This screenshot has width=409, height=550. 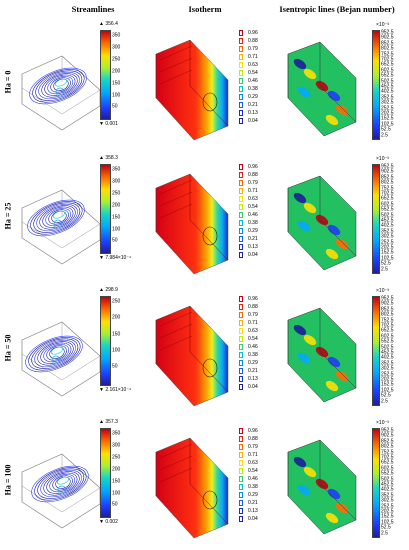 I want to click on streamlines-ticks: 350 300 250 200 150 100 50, so click(x=122, y=208).